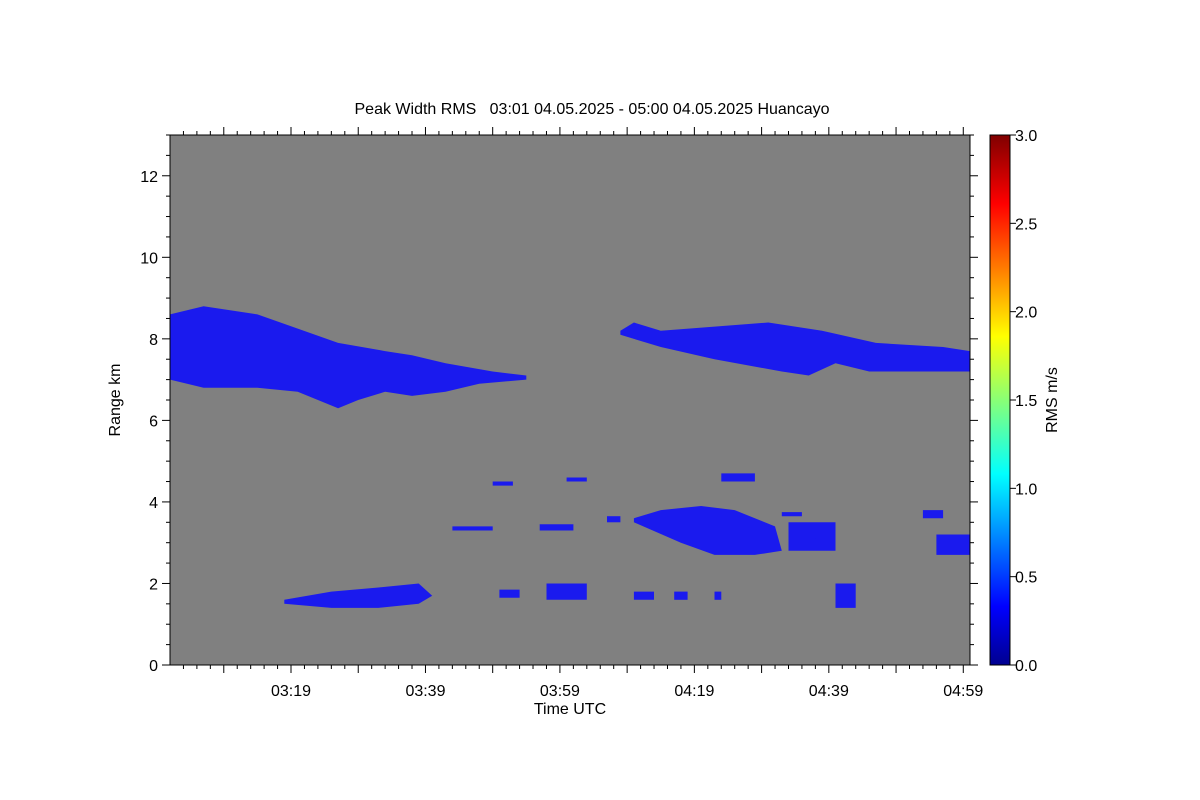  I want to click on colorbar-tick-label: 0.5, so click(1026, 578).